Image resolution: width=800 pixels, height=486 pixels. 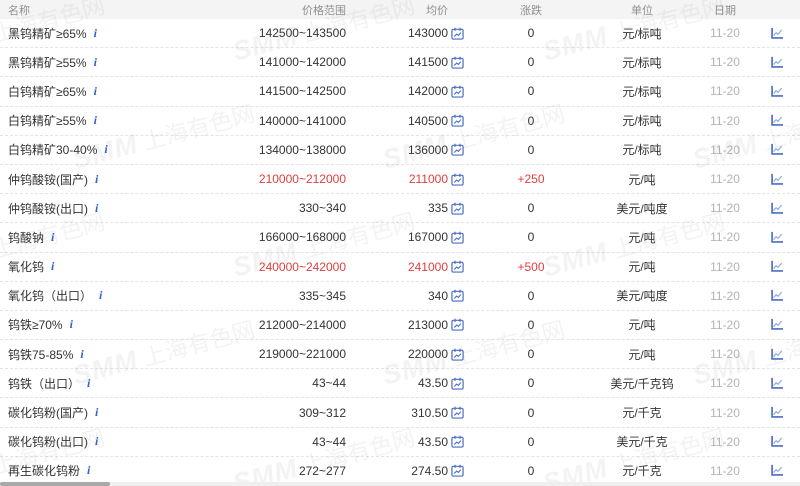 I want to click on average-price: 143000, so click(x=427, y=33).